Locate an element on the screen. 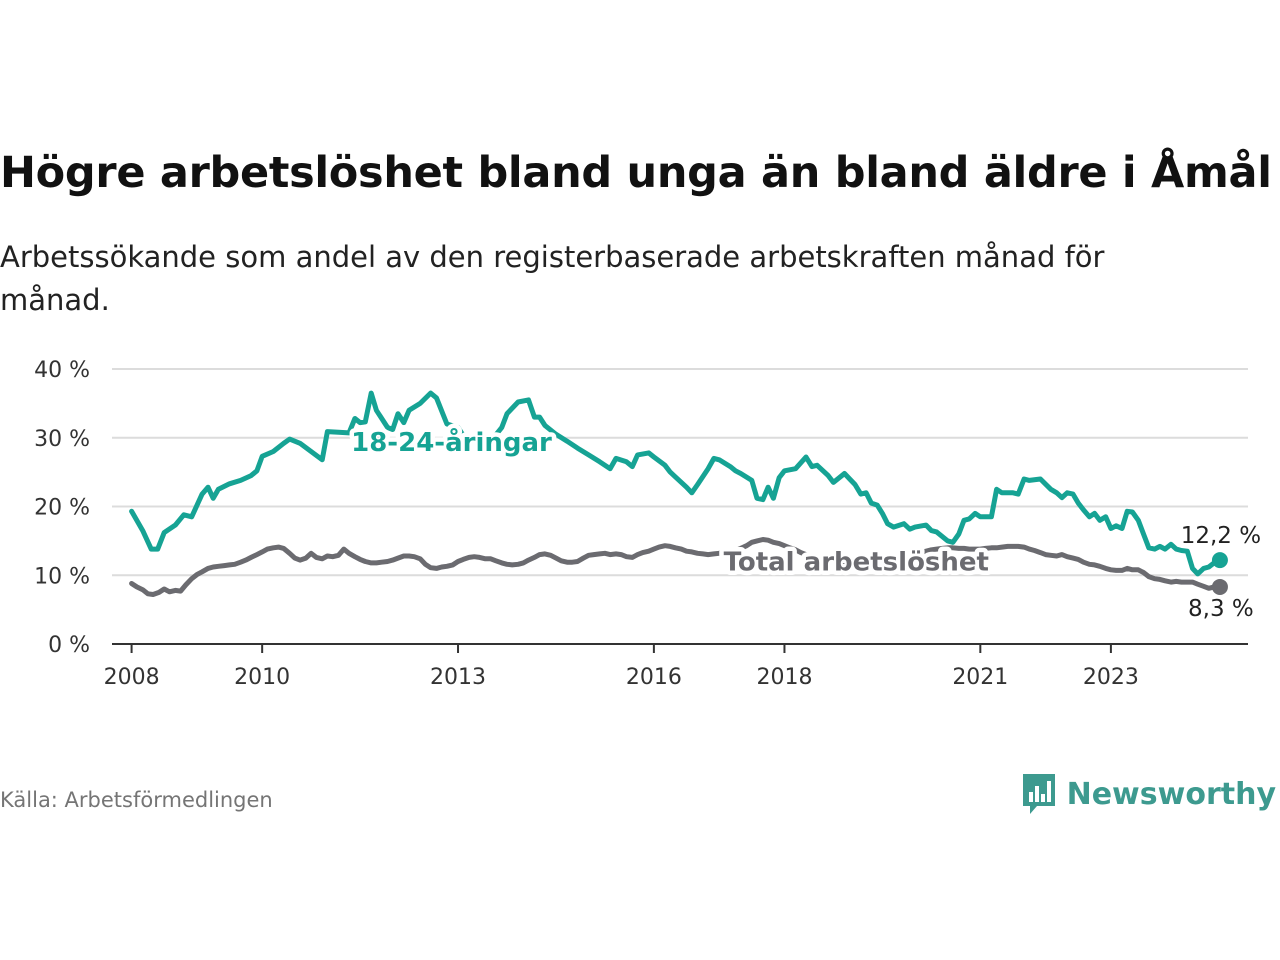  y-tick-label: 40 % is located at coordinates (62, 370).